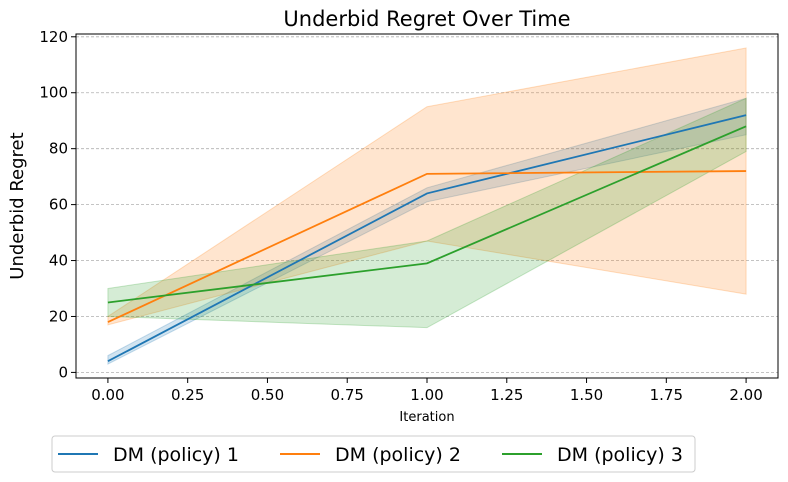  Describe the element at coordinates (426, 19) in the screenshot. I see `chart-title: Underbid Regret Over Time` at that location.